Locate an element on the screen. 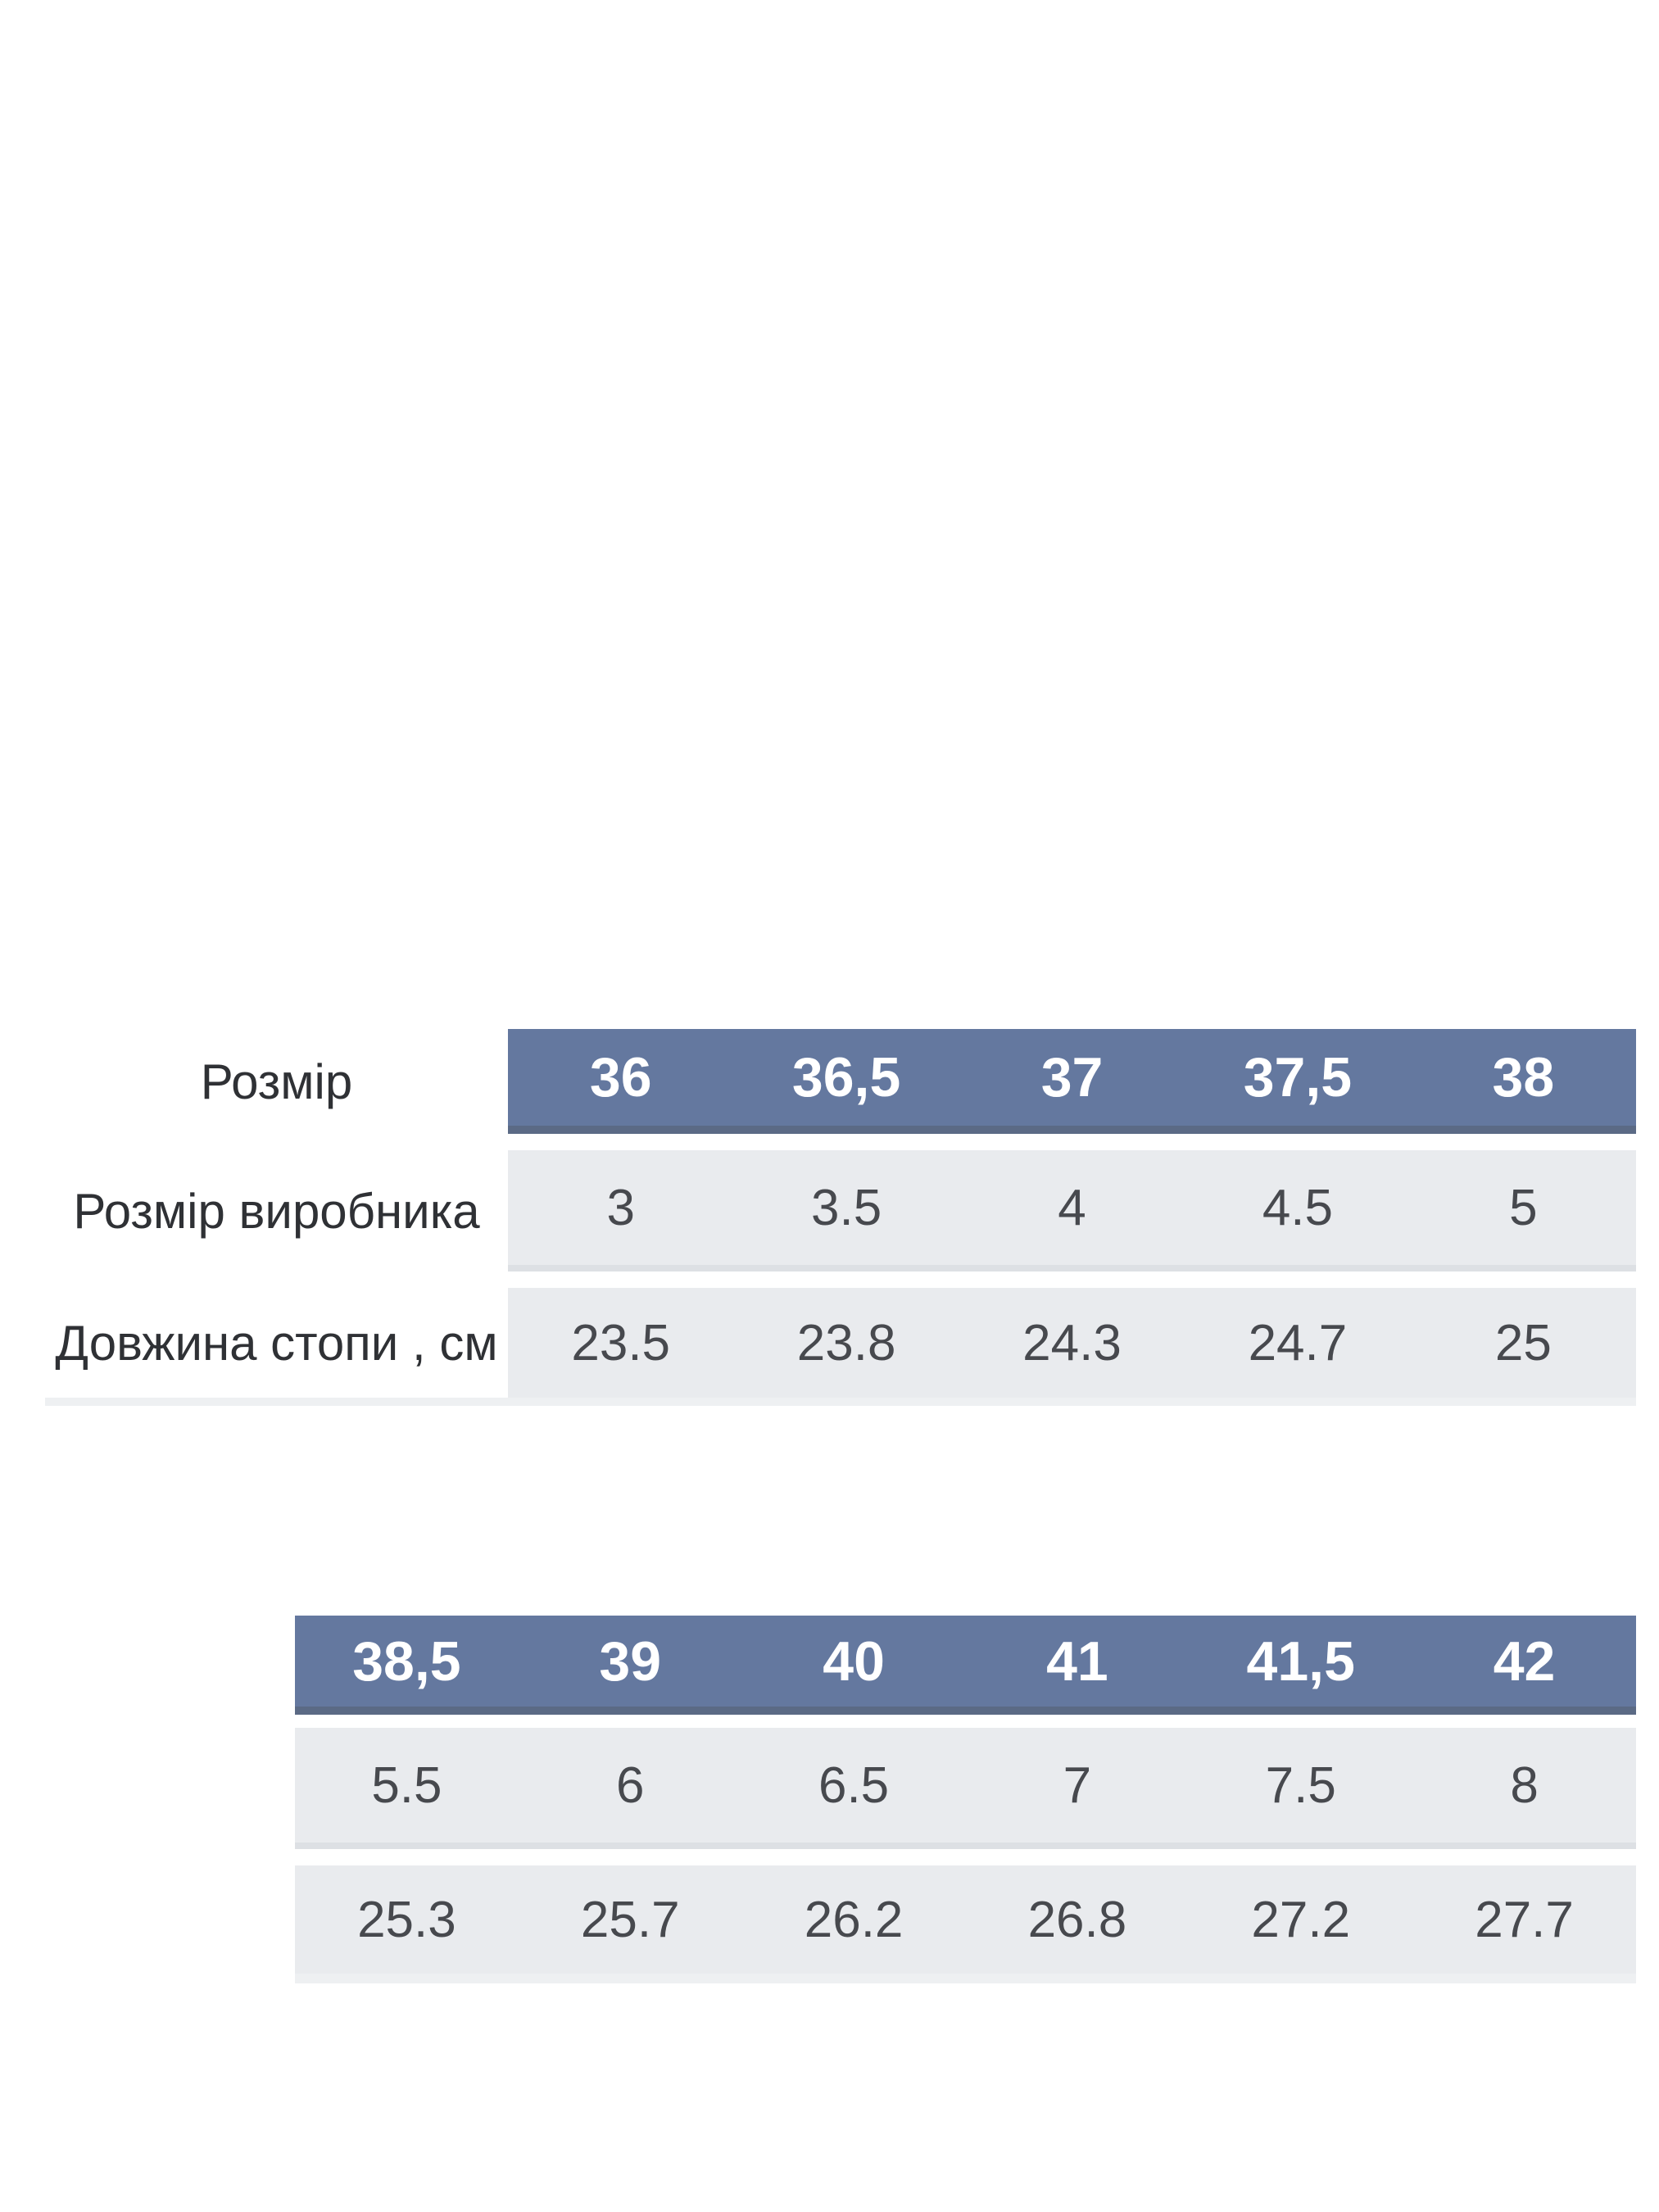  manufacturer-size-cells: 5.5 6 6.5 7 7.5 8 is located at coordinates (965, 1788).